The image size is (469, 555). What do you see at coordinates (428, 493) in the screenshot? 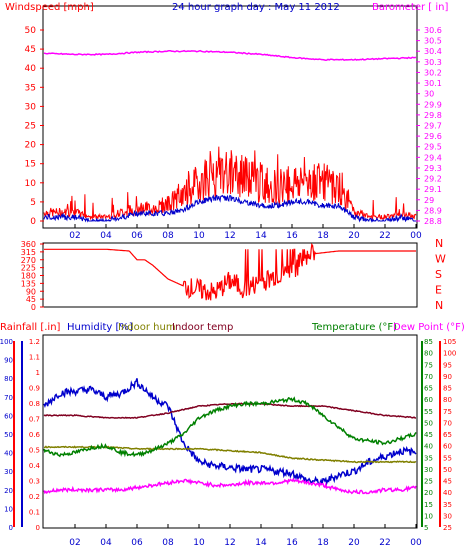
I see `temperature-tick-label: 20` at bounding box center [428, 493].